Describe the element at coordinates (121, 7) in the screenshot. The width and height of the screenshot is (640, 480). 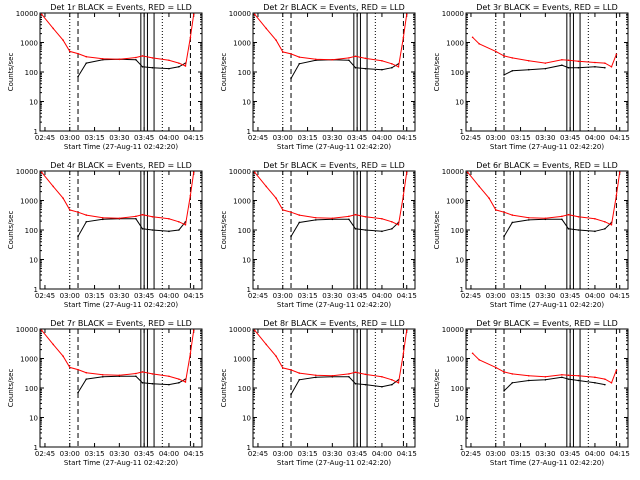
I see `panel-title: Det 1r BLACK = Events, RED = LLD` at that location.